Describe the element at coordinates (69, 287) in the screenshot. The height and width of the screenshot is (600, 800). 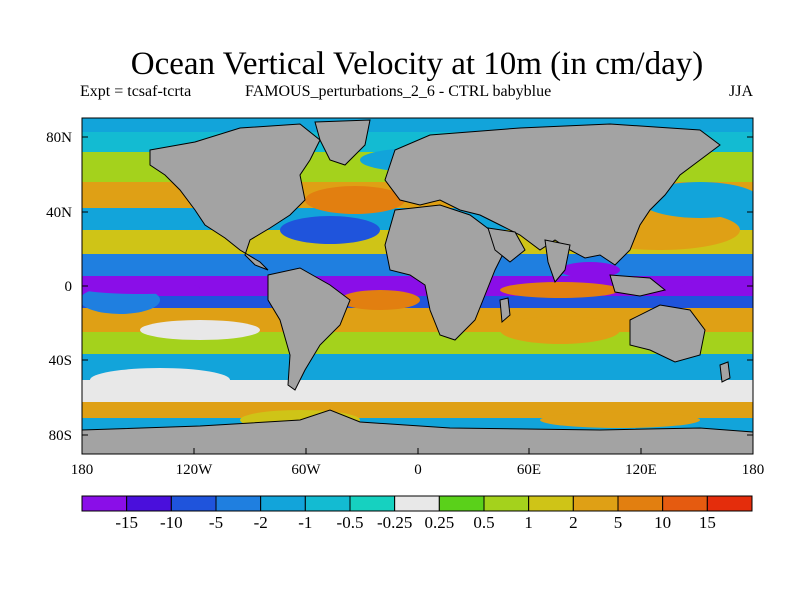
I see `lat-tick-label: 0` at that location.